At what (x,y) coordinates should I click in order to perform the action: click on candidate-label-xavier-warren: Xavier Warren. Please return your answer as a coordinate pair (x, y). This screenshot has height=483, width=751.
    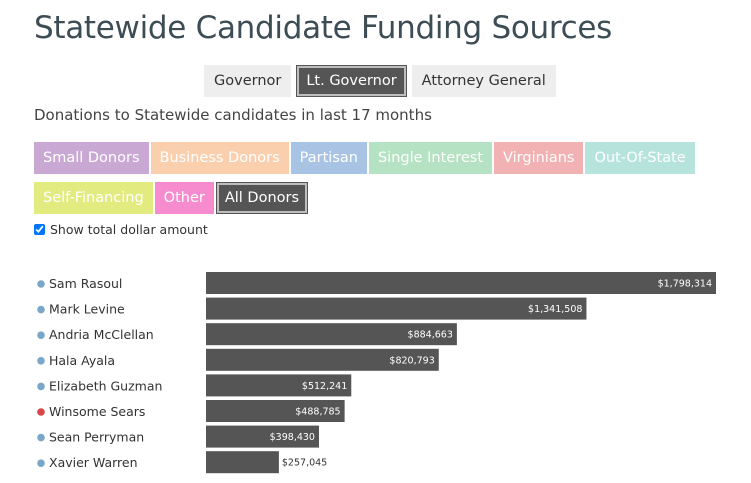
    Looking at the image, I should click on (93, 462).